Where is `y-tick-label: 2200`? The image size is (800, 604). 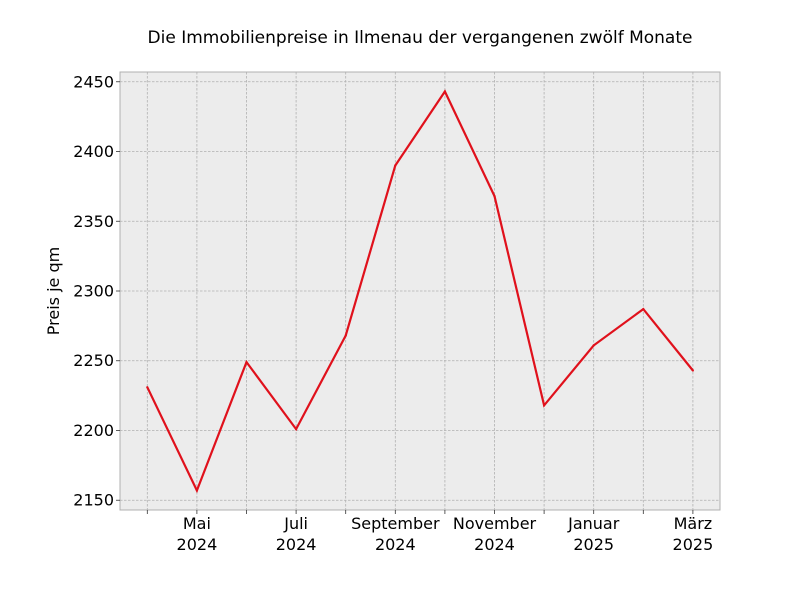
y-tick-label: 2200 is located at coordinates (93, 430).